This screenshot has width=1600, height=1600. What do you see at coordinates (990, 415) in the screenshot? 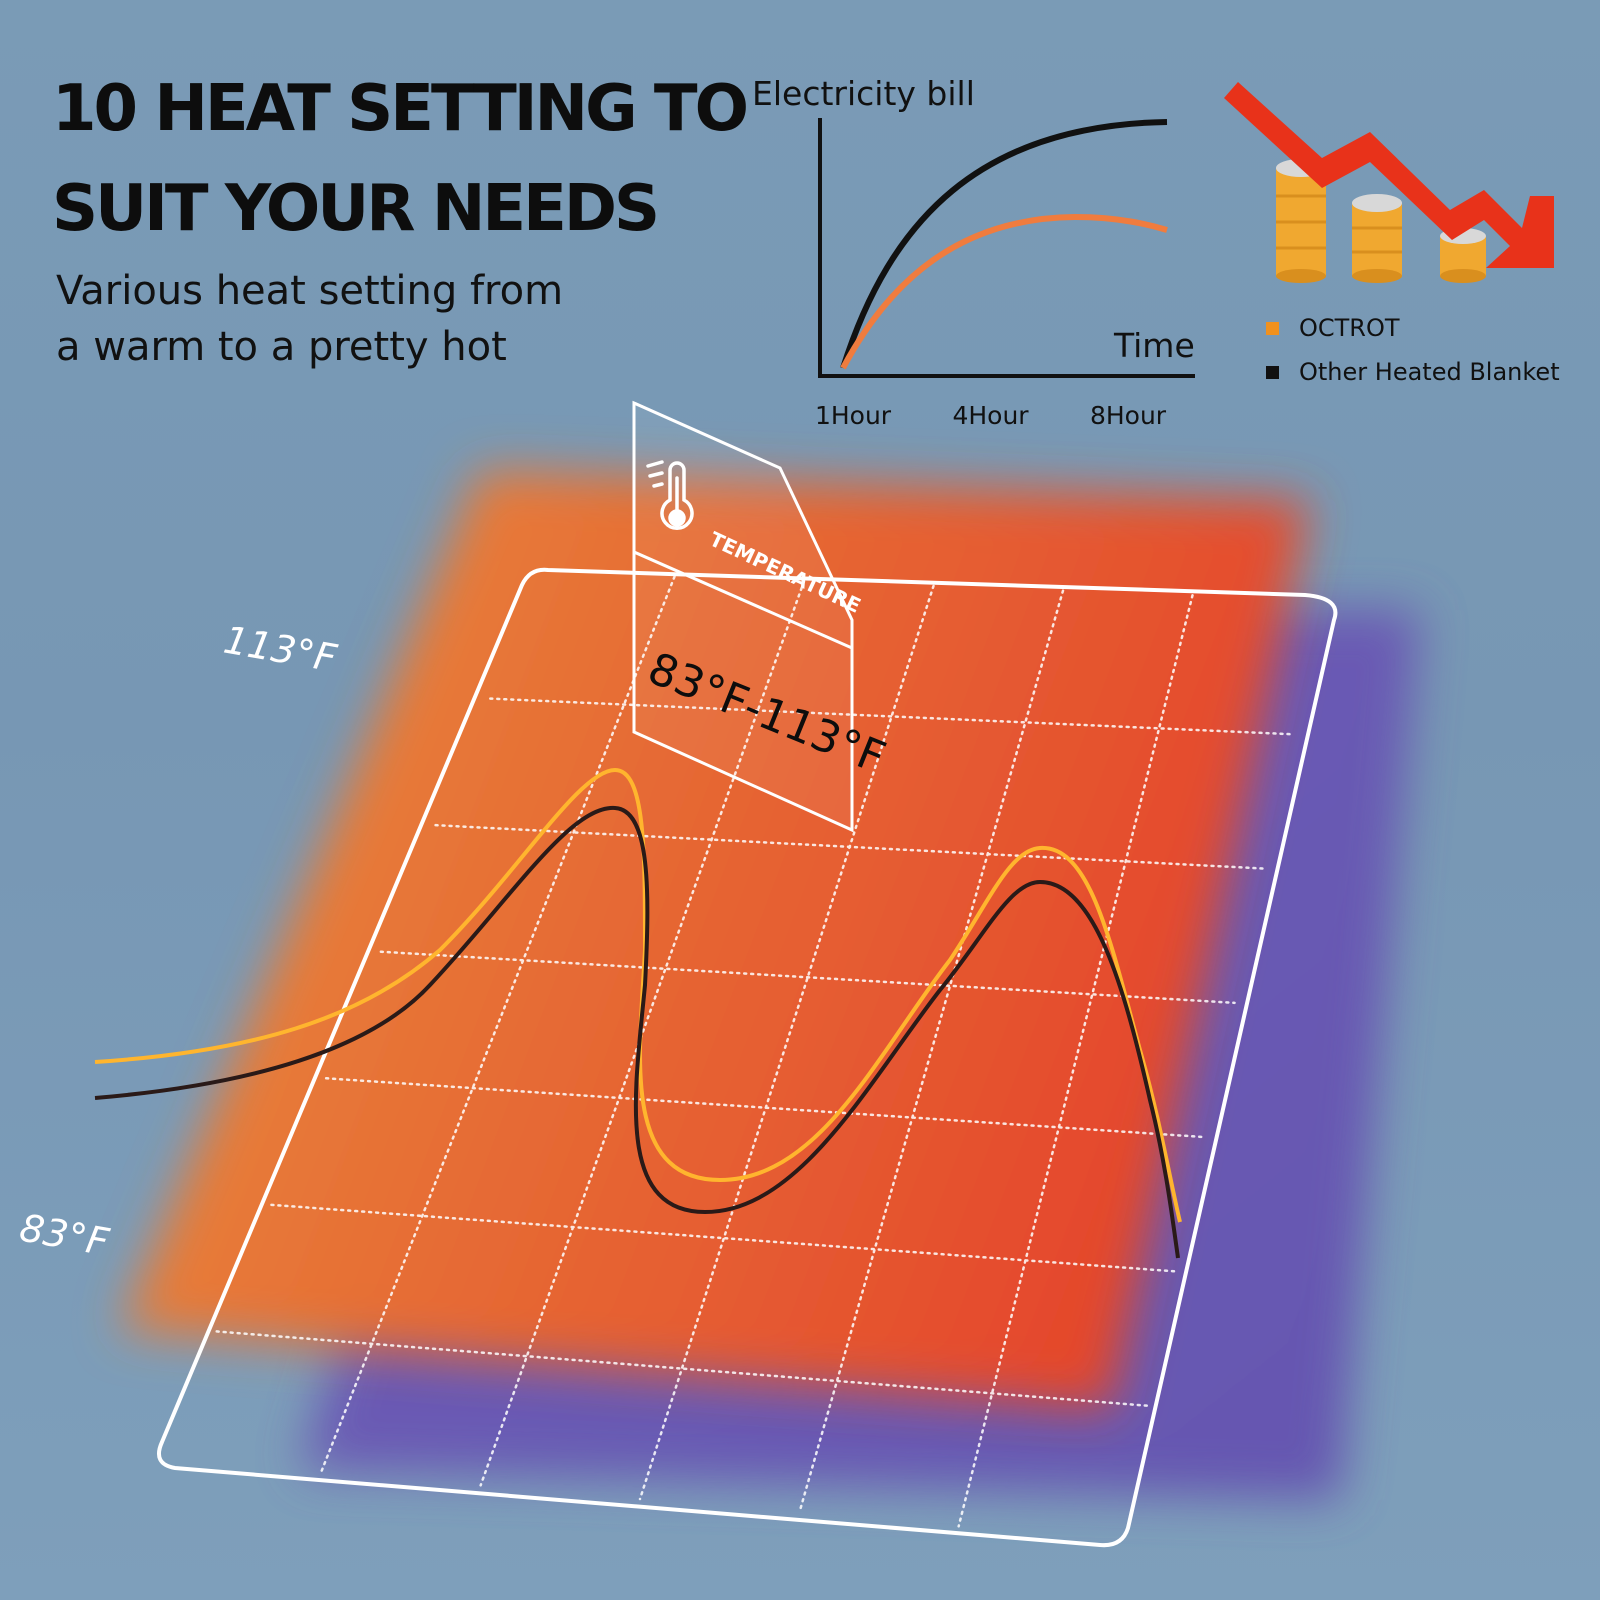
I see `chart-tick-label: 4Hour` at bounding box center [990, 415].